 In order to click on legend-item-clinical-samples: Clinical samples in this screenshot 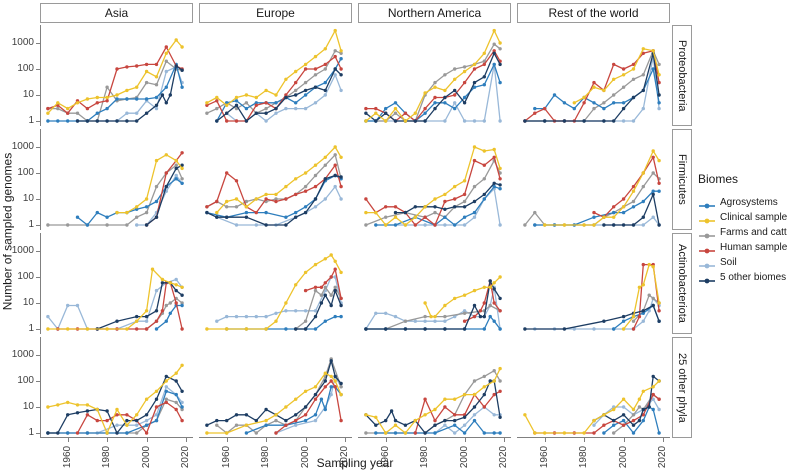, I will do `click(742, 217)`.